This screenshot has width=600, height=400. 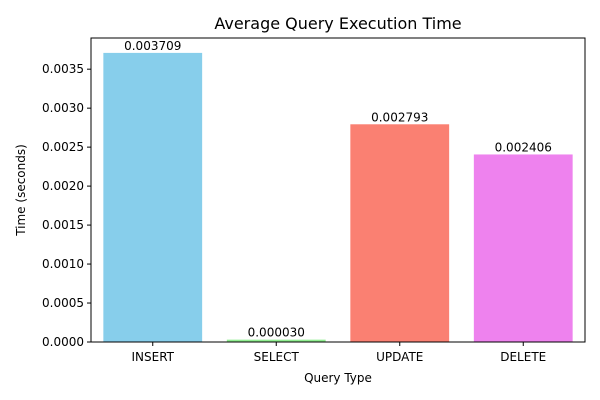 I want to click on data-label-update: 0.002793, so click(x=399, y=117).